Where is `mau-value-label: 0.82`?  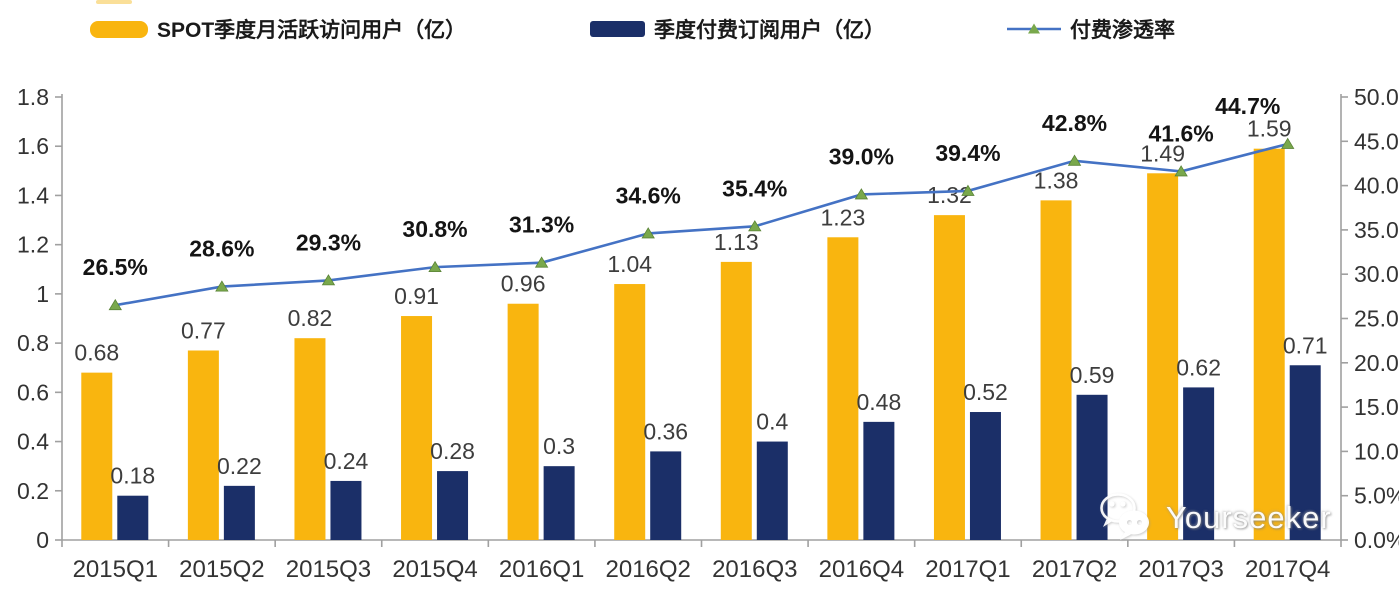
mau-value-label: 0.82 is located at coordinates (310, 318).